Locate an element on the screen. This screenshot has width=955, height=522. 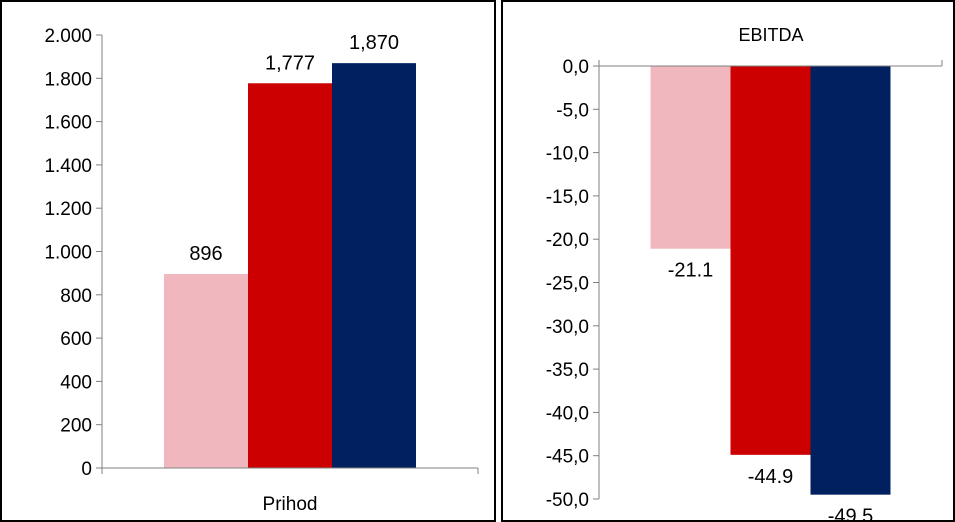
y-tick-label: 0,0 is located at coordinates (576, 67).